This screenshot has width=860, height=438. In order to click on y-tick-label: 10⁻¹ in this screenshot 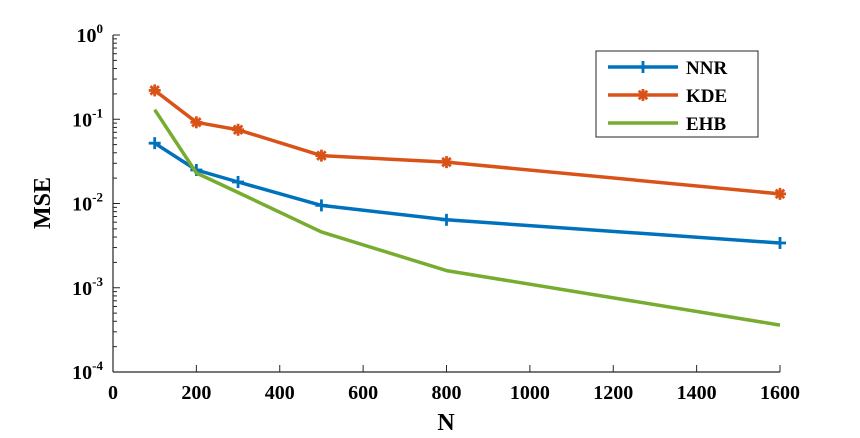, I will do `click(87, 118)`.